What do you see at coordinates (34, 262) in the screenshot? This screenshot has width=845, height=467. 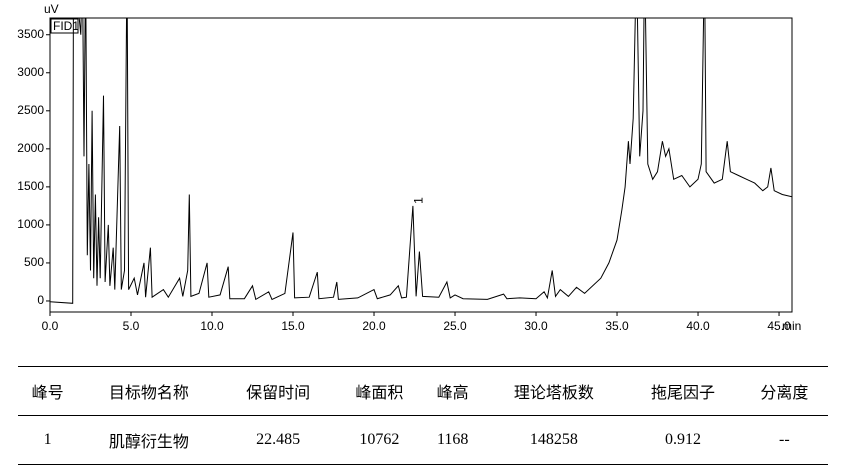 I see `y-tick-label: 500` at bounding box center [34, 262].